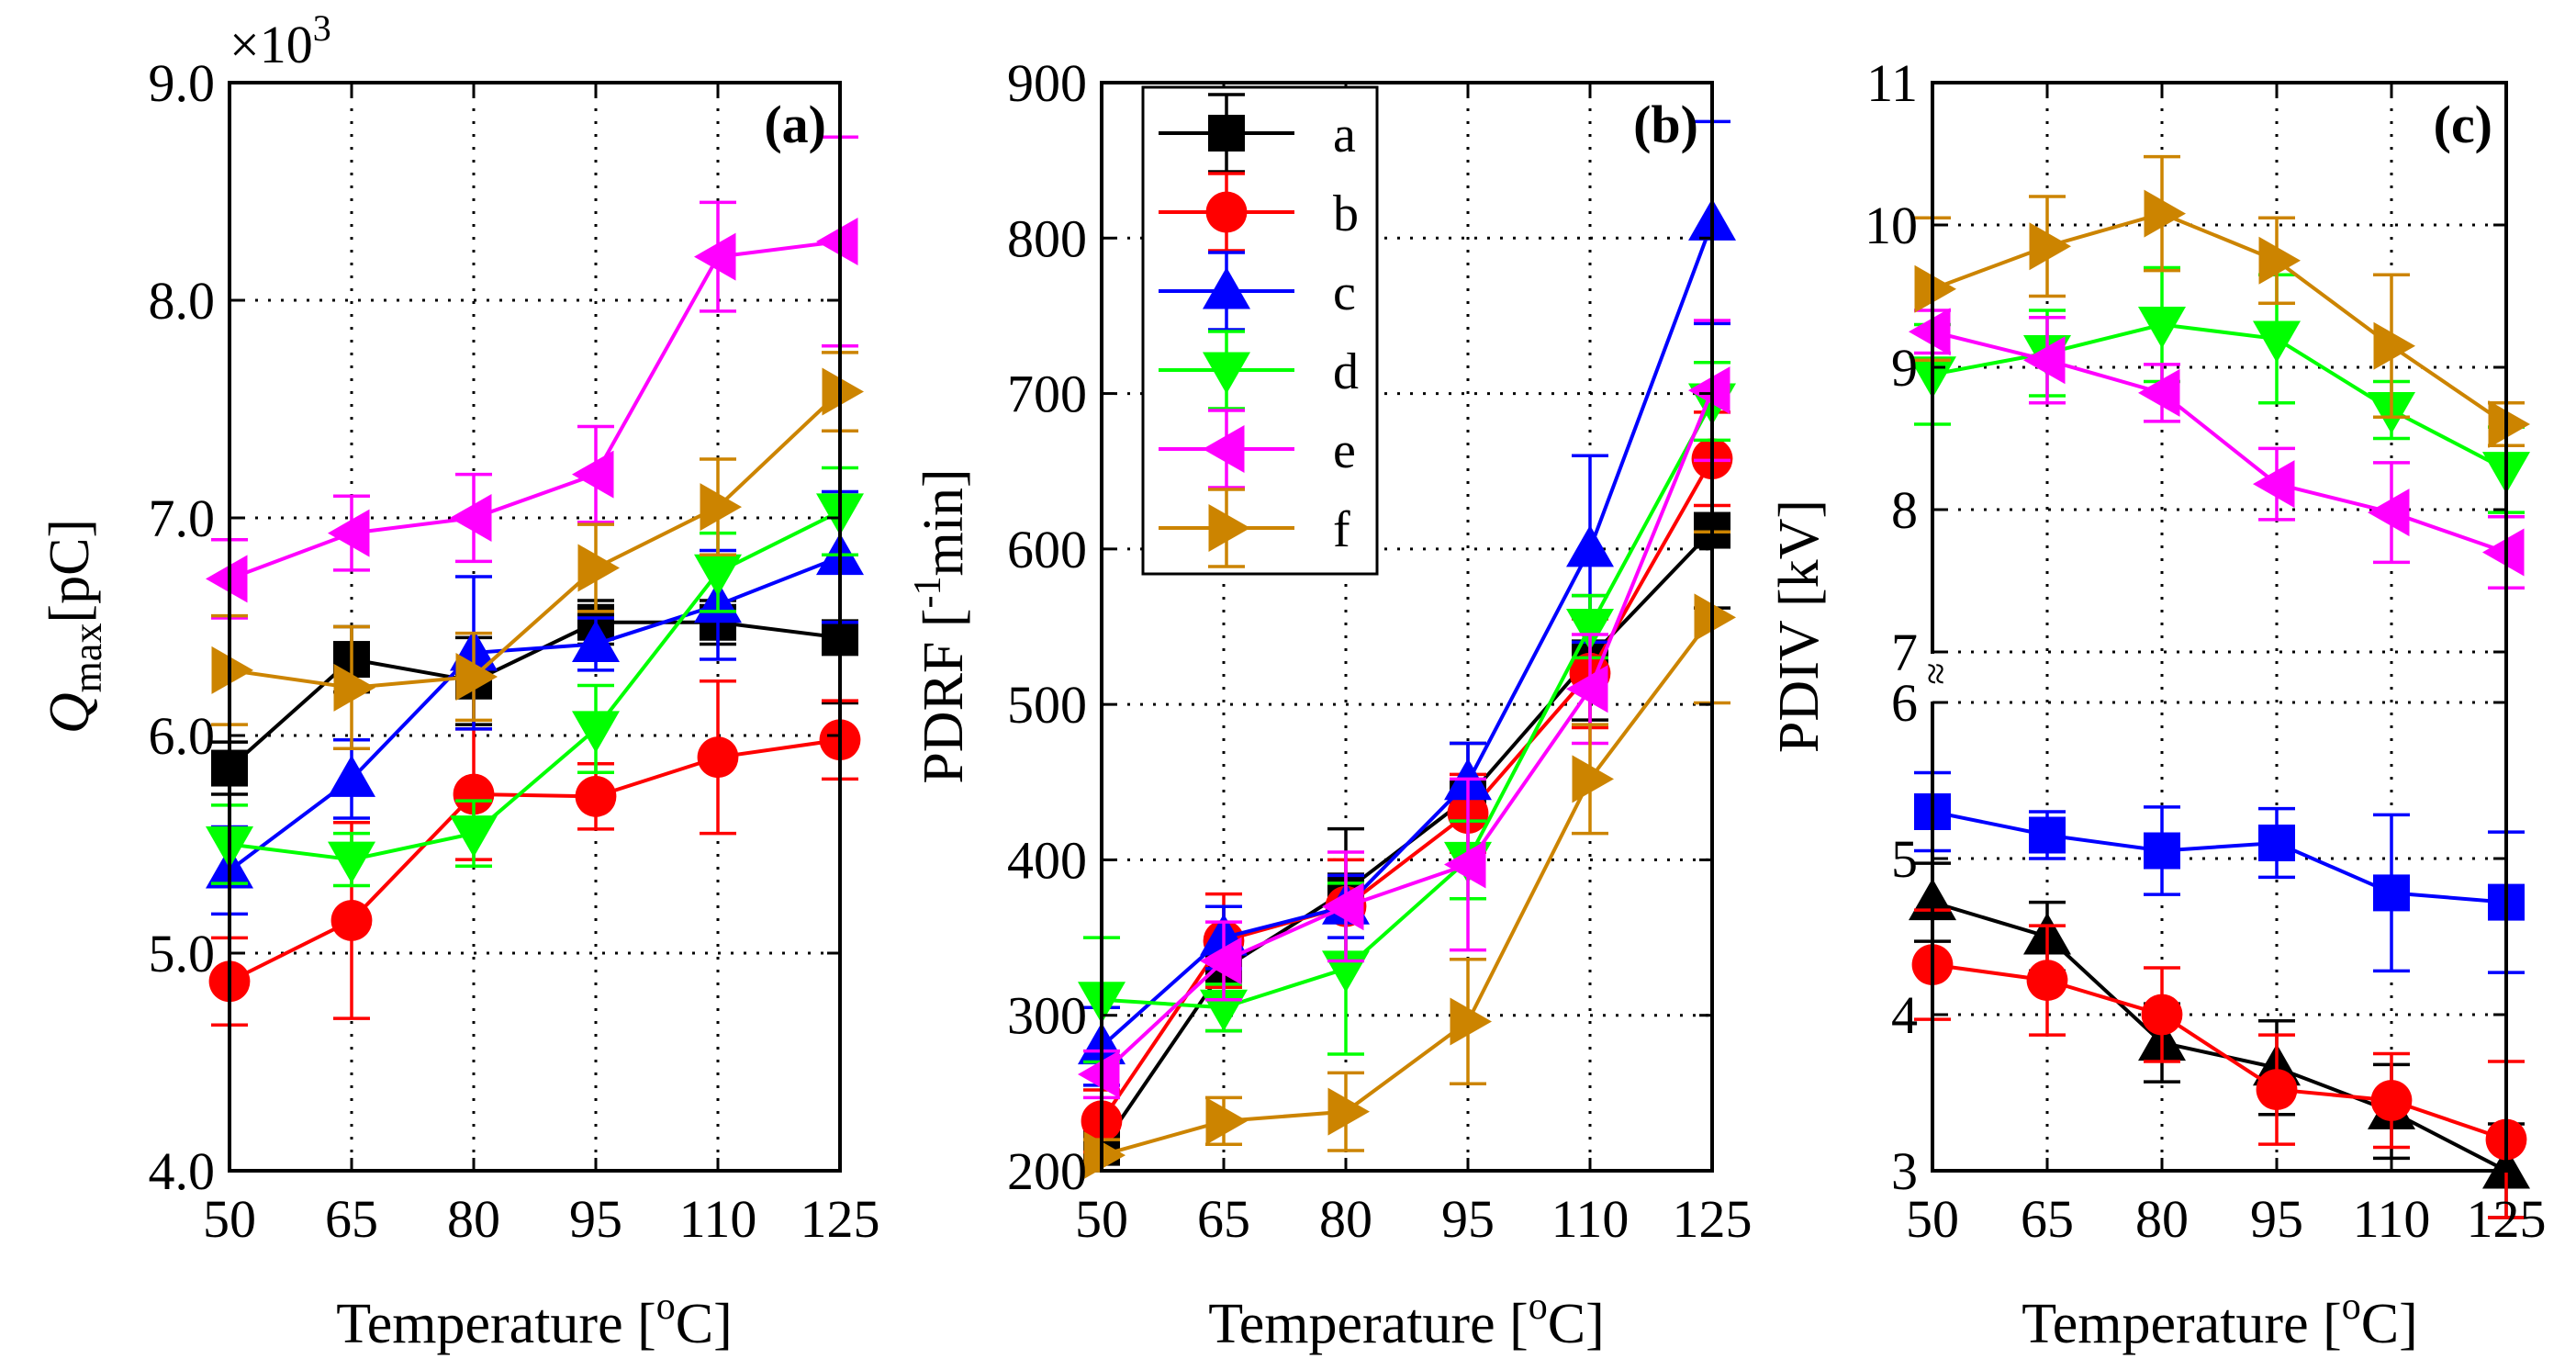 This screenshot has width=2576, height=1370. What do you see at coordinates (182, 736) in the screenshot?
I see `y-tick-label: 6.0` at bounding box center [182, 736].